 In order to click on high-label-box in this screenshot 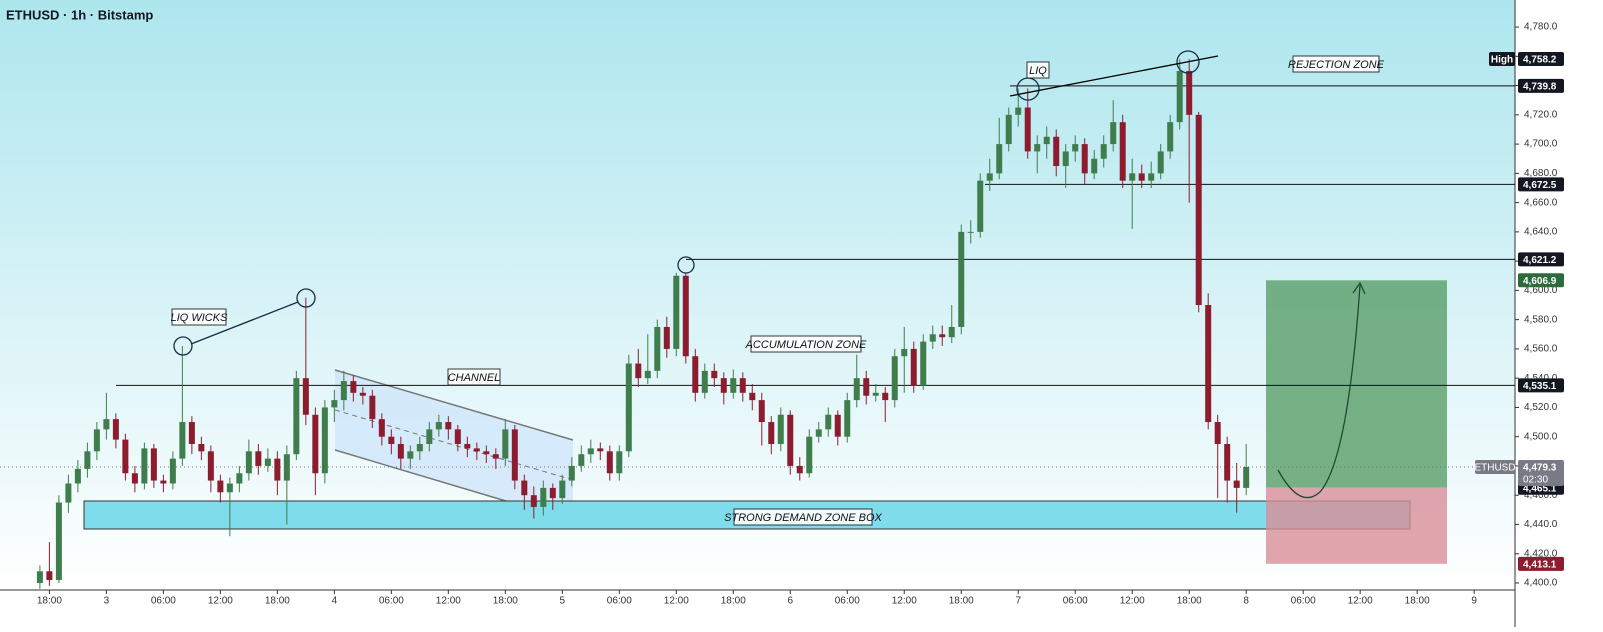, I will do `click(1541, 58)`.